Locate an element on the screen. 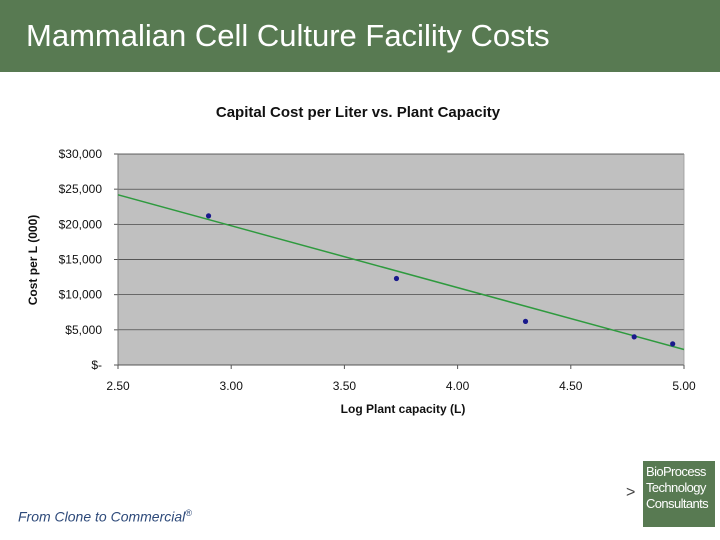 The height and width of the screenshot is (540, 720). logo-line-2: Technology is located at coordinates (676, 487).